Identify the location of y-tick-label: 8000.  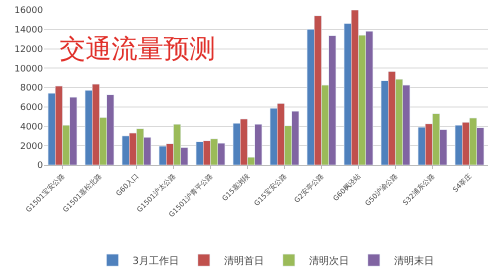
(32, 89).